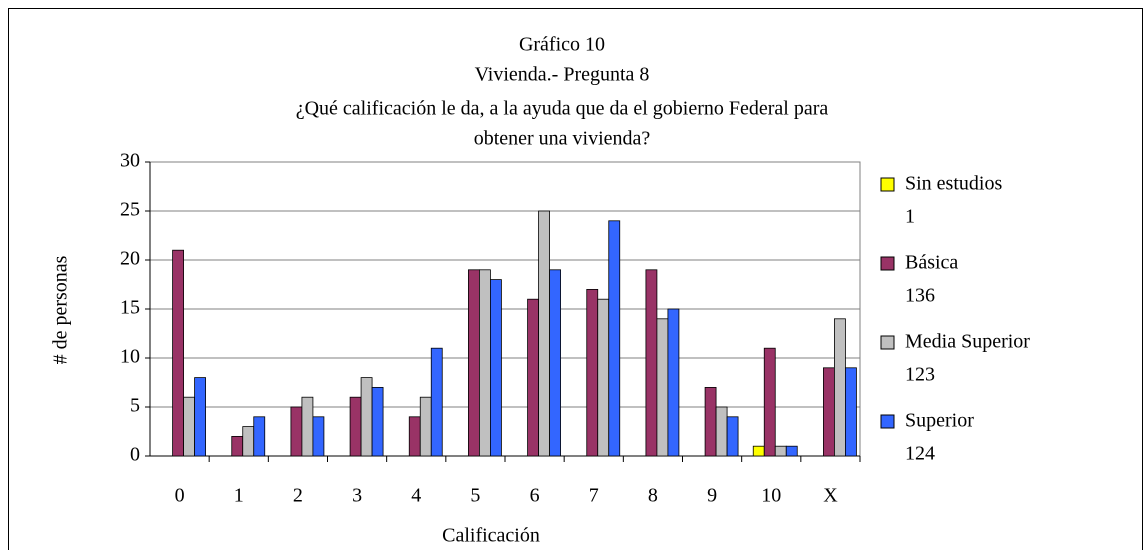 This screenshot has height=550, width=1144. What do you see at coordinates (920, 296) in the screenshot?
I see `legend-total: 136` at bounding box center [920, 296].